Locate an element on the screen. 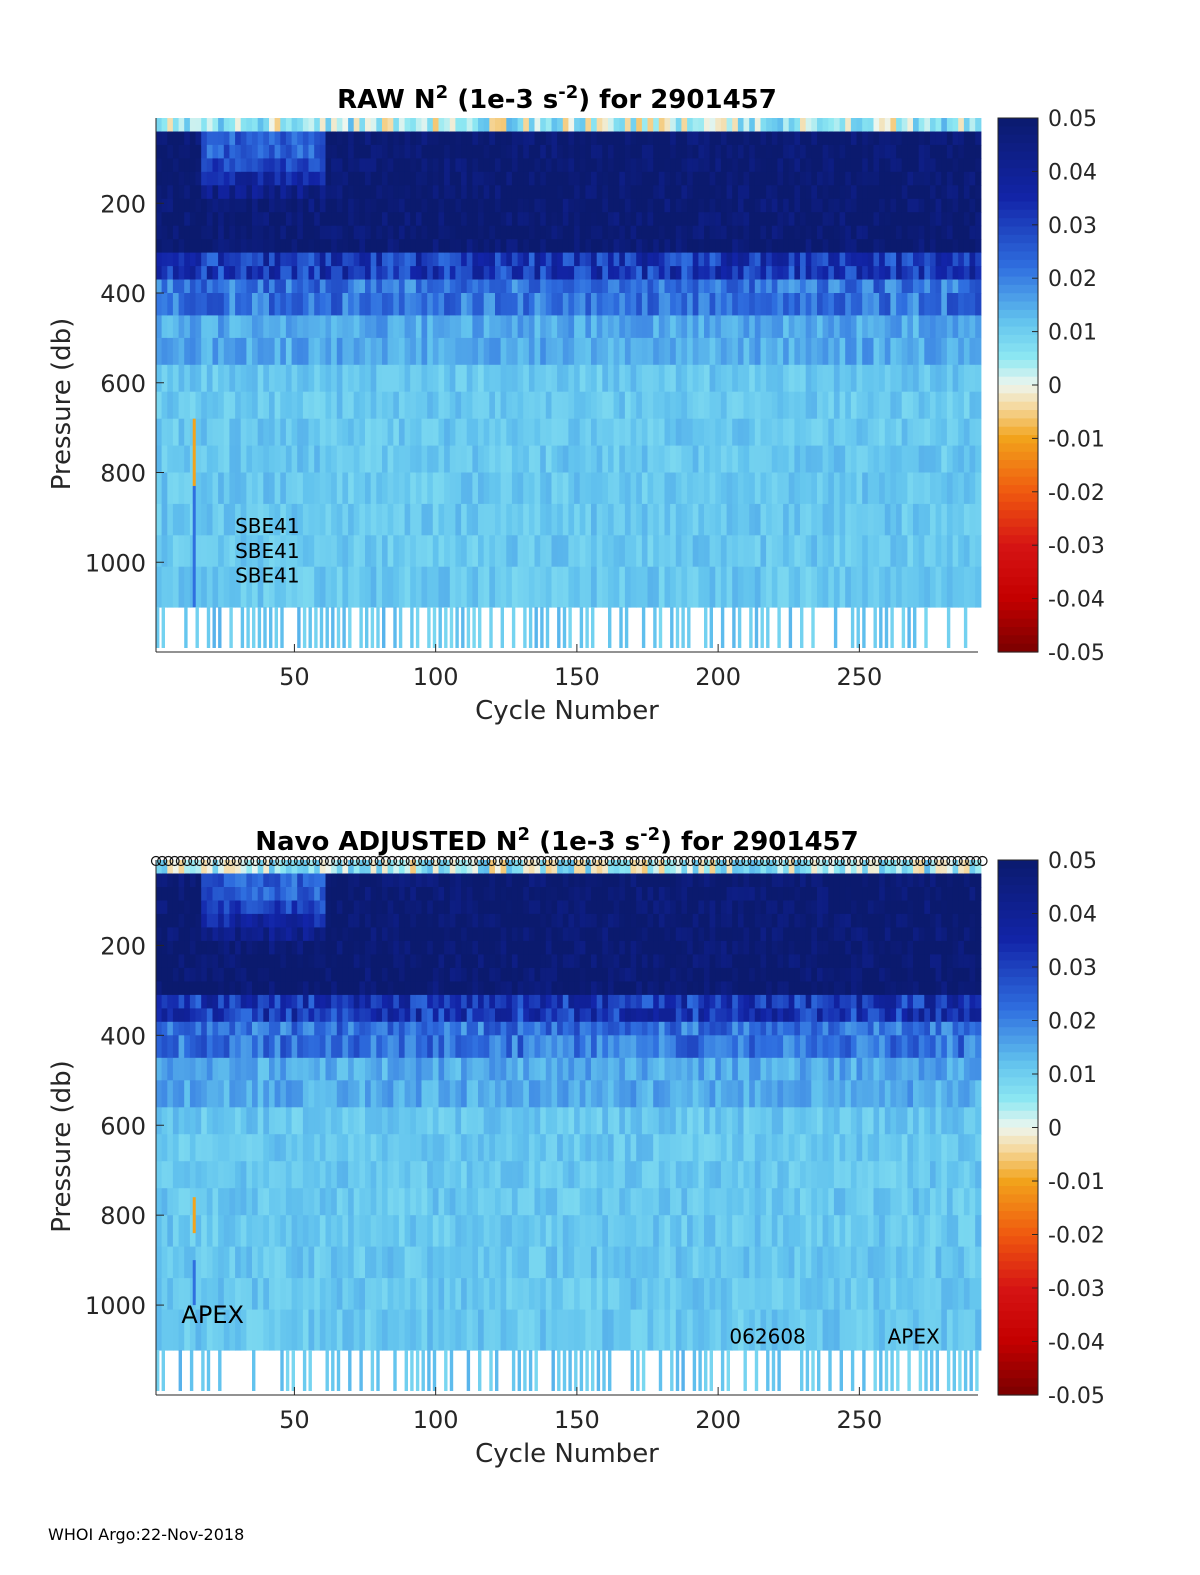  colorbar-tick-label: 0.04 is located at coordinates (1072, 915).